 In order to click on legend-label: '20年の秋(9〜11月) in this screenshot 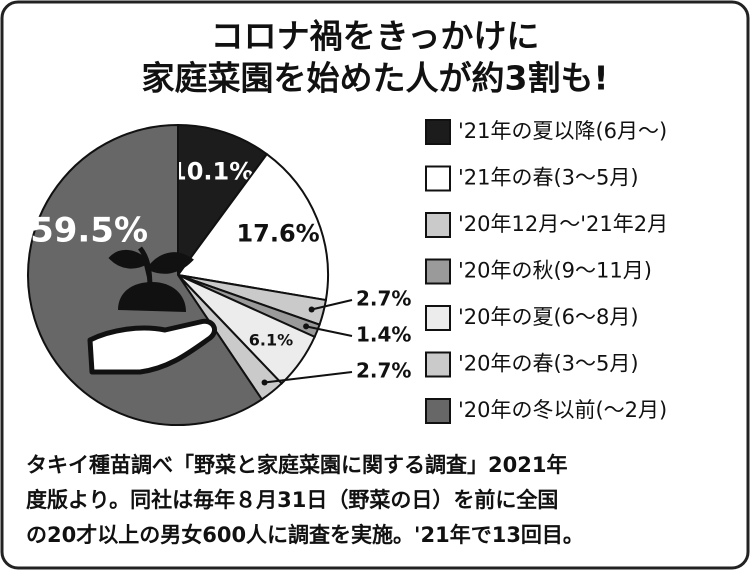, I will do `click(555, 271)`.